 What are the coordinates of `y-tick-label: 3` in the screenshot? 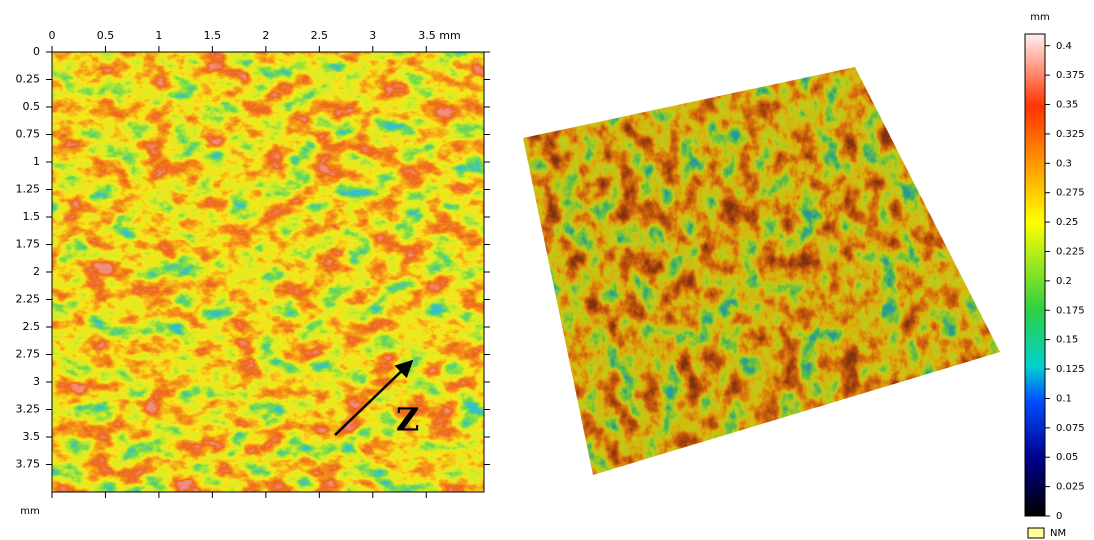 It's located at (36, 381).